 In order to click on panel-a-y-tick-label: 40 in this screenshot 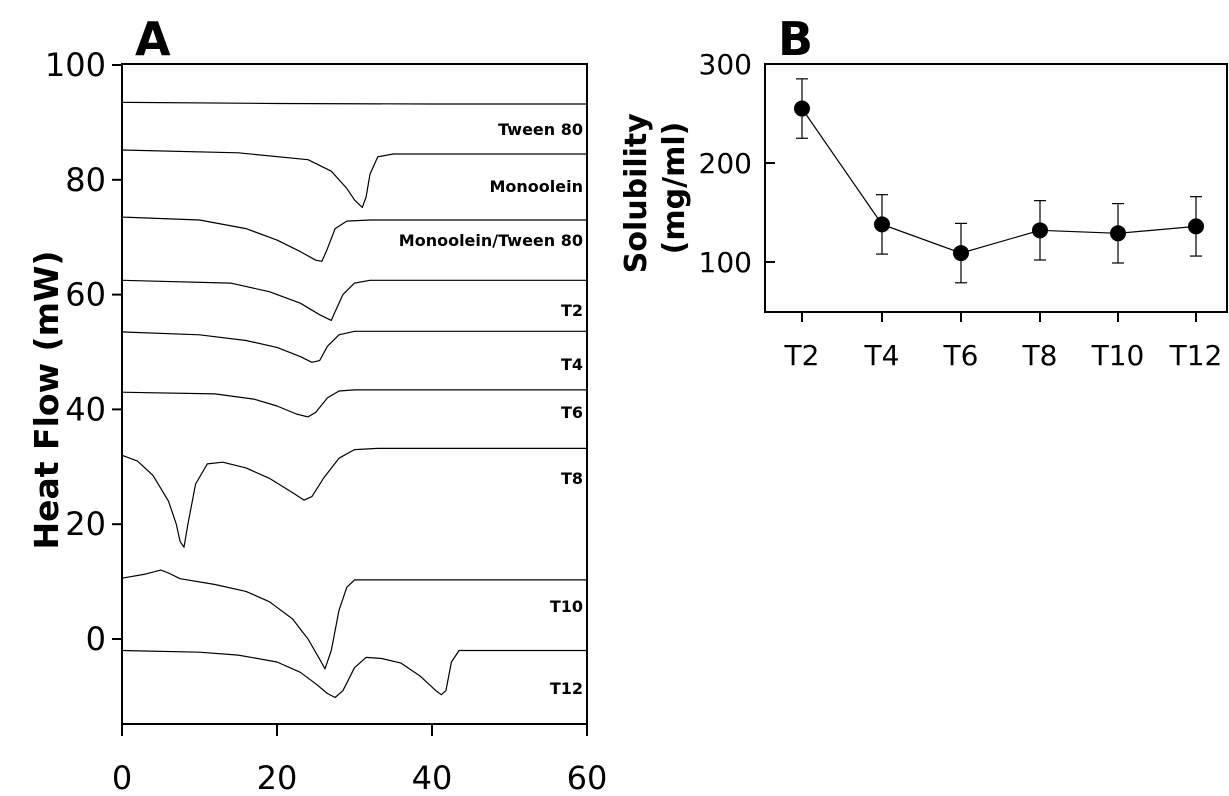, I will do `click(85, 409)`.